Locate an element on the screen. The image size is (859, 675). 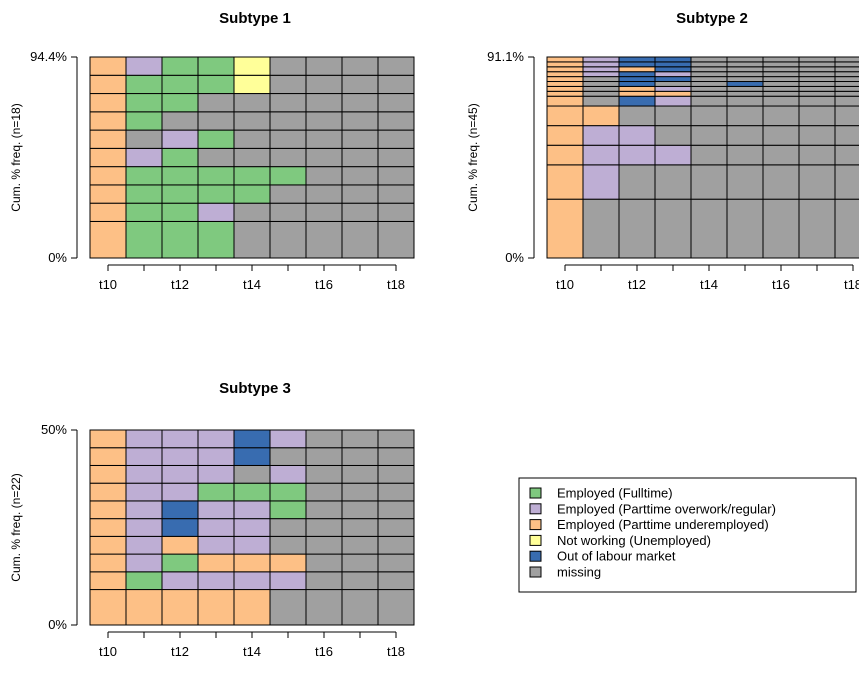
panel-title: Subtype 2 is located at coordinates (712, 18).